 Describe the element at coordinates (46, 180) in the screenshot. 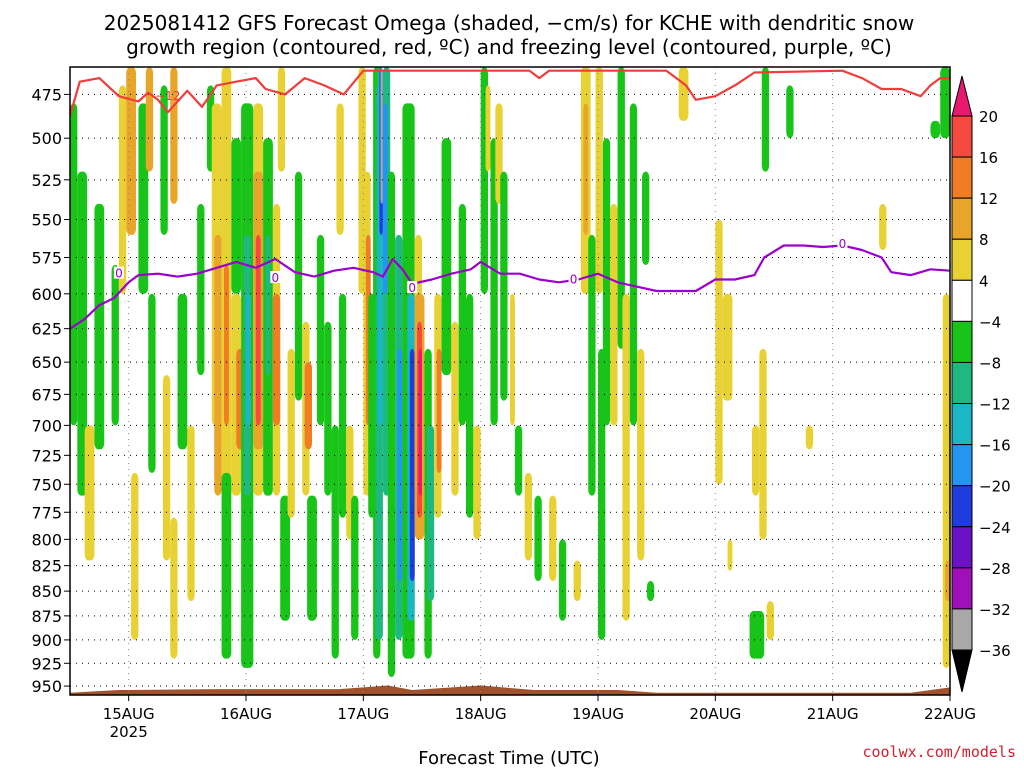

I see `y-tick-label: 525` at that location.